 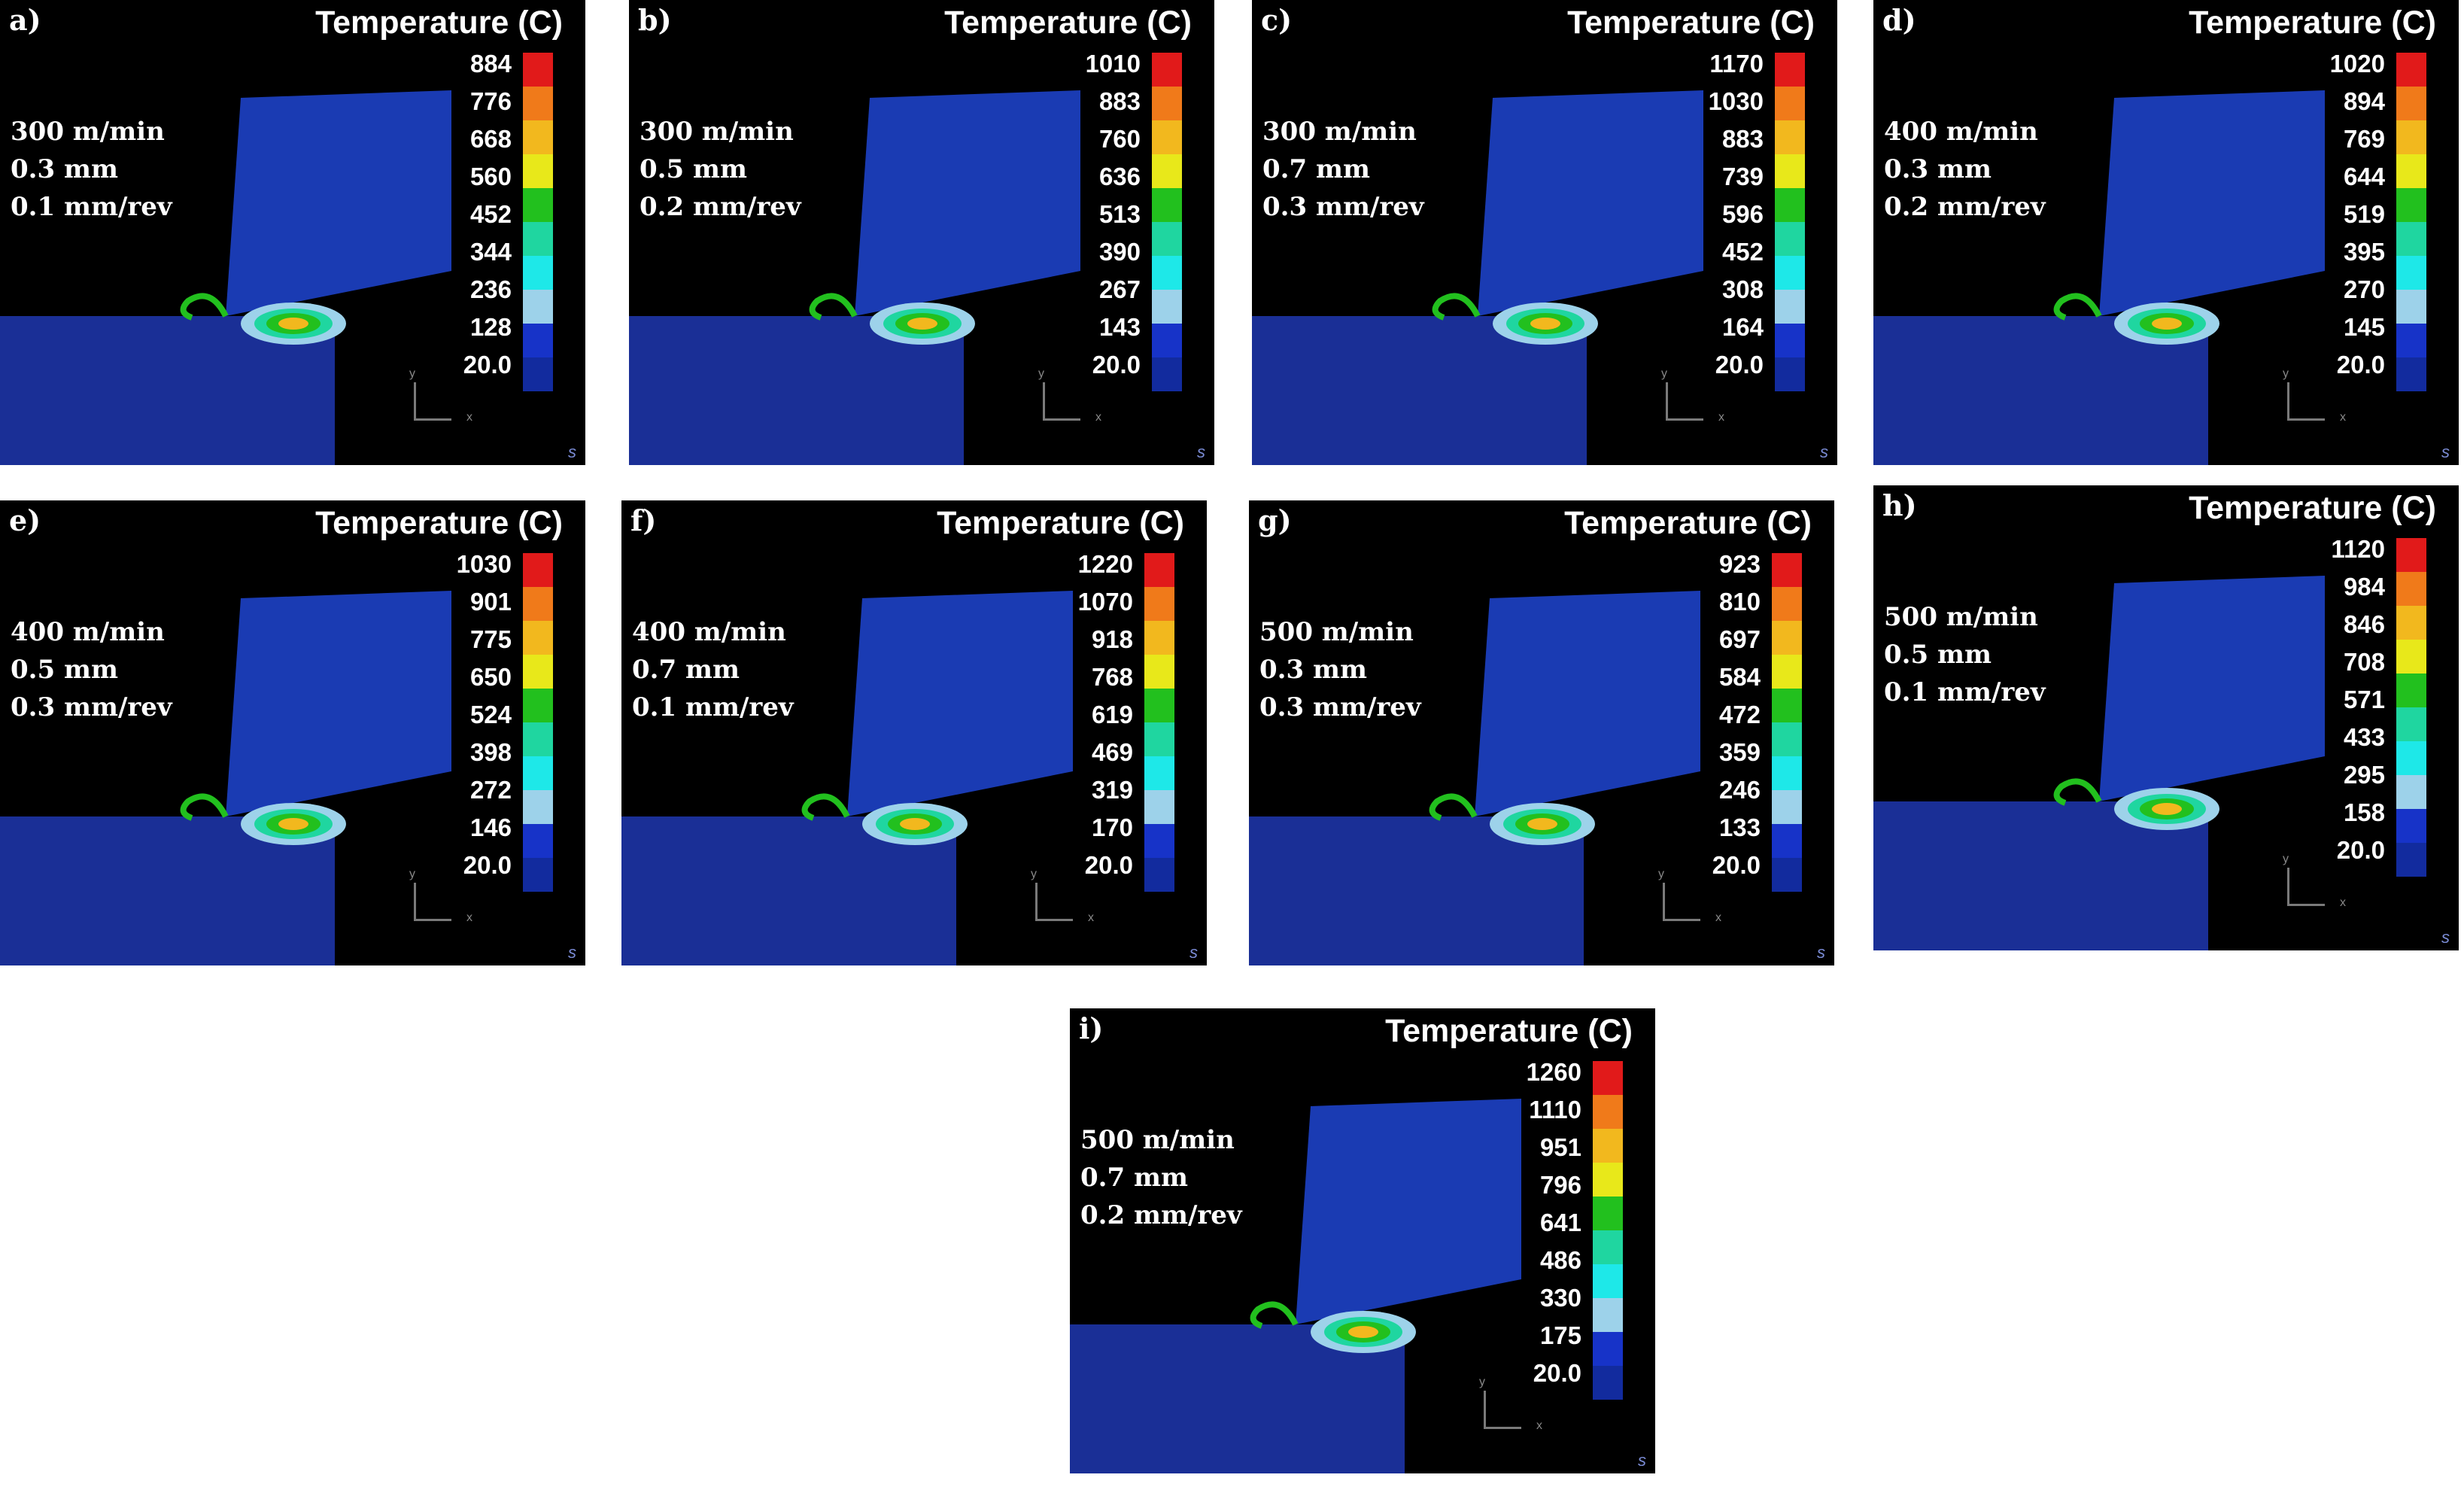 What do you see at coordinates (1119, 252) in the screenshot?
I see `legend-tick-label: 390` at bounding box center [1119, 252].